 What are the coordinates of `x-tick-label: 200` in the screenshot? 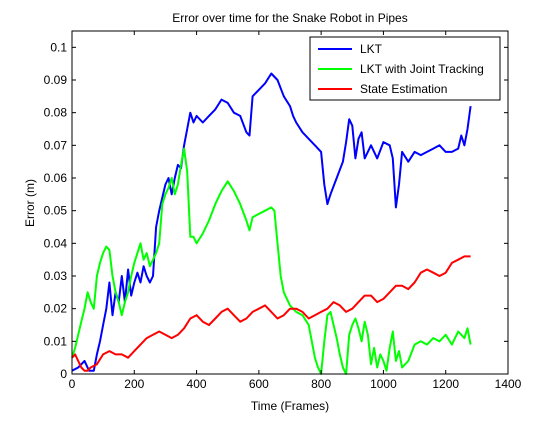 It's located at (134, 384).